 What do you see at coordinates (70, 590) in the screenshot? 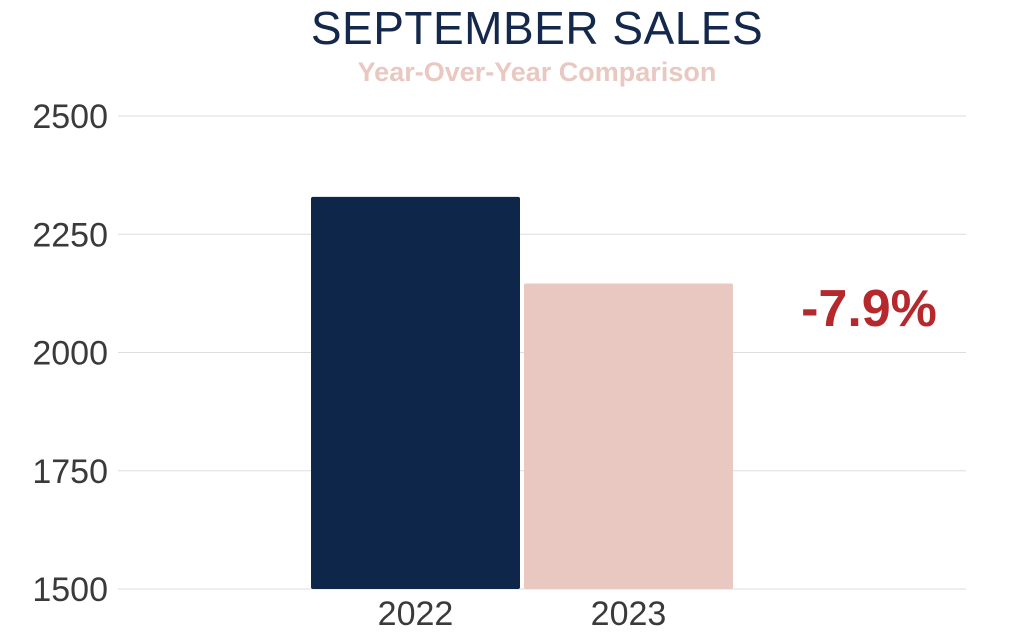
I see `y-tick-label: 1500` at bounding box center [70, 590].